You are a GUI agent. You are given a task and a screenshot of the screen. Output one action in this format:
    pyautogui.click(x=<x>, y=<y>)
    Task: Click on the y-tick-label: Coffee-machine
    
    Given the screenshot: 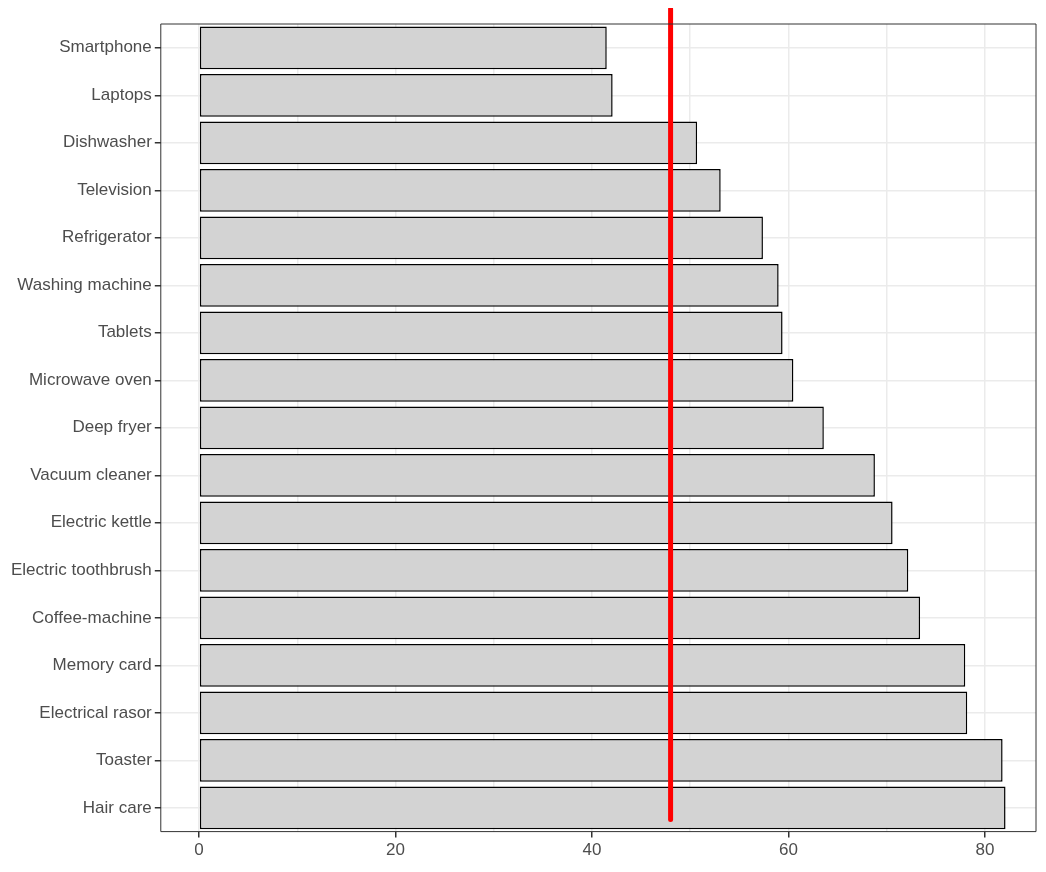 What is the action you would take?
    pyautogui.click(x=92, y=617)
    